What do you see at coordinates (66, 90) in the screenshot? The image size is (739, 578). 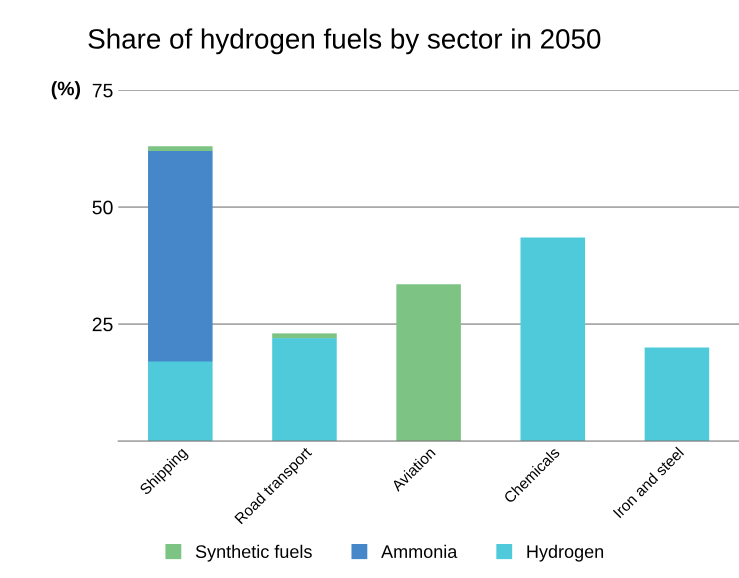 I see `y-axis-title: (%)` at bounding box center [66, 90].